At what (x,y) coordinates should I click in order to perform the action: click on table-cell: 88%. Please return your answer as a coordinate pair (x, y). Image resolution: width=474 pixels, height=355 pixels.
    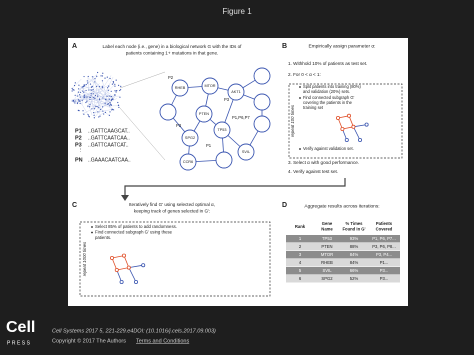
    Looking at the image, I should click on (354, 246).